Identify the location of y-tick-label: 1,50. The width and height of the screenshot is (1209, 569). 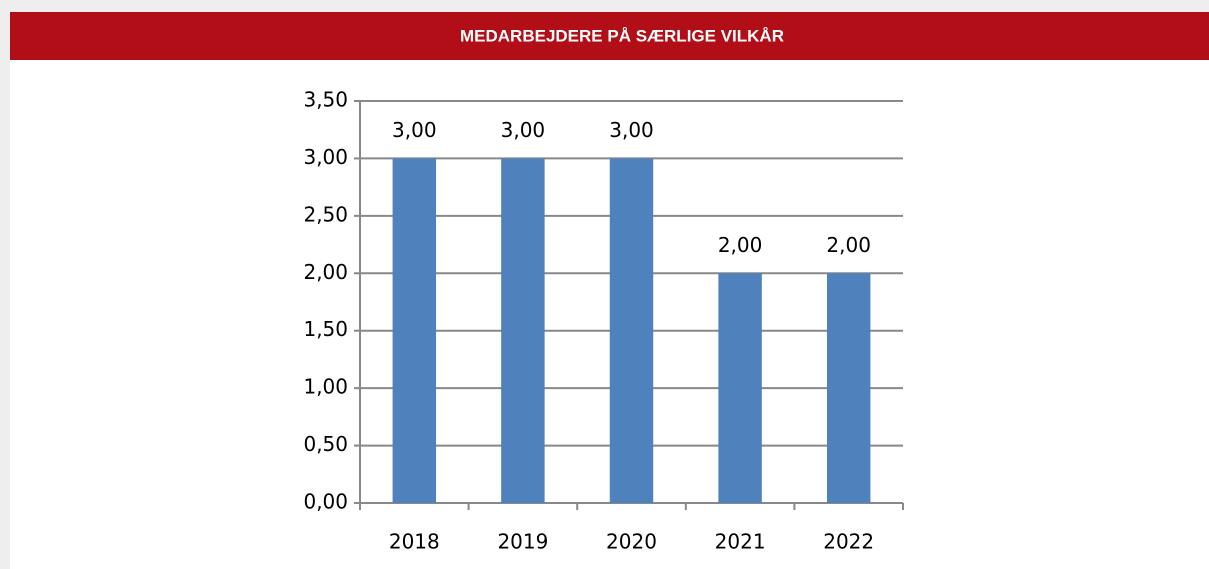
(325, 329).